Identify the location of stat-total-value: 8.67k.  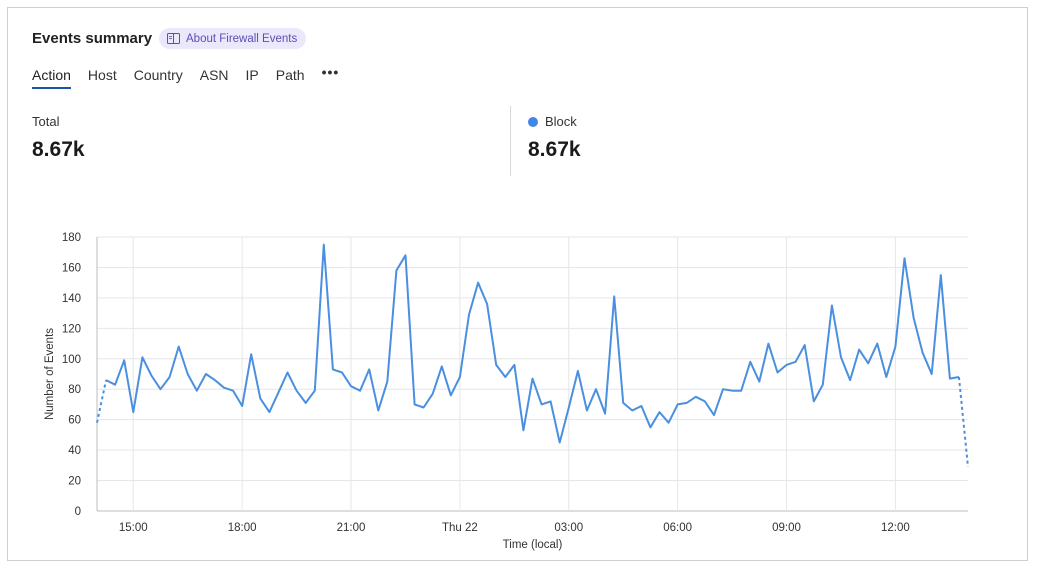
(58, 149).